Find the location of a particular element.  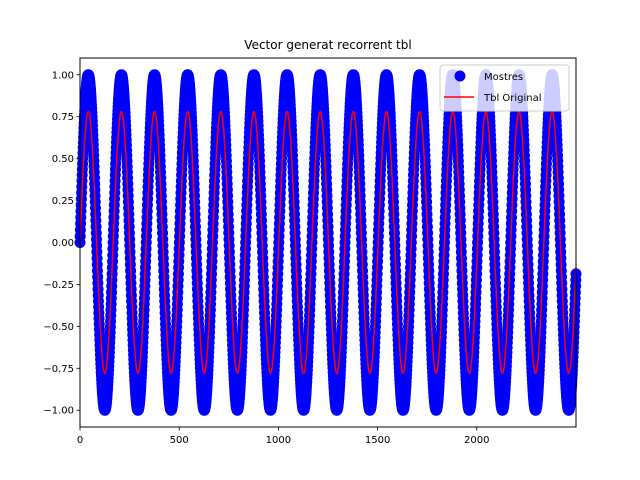

y-tick-label: 0.25 is located at coordinates (63, 201).